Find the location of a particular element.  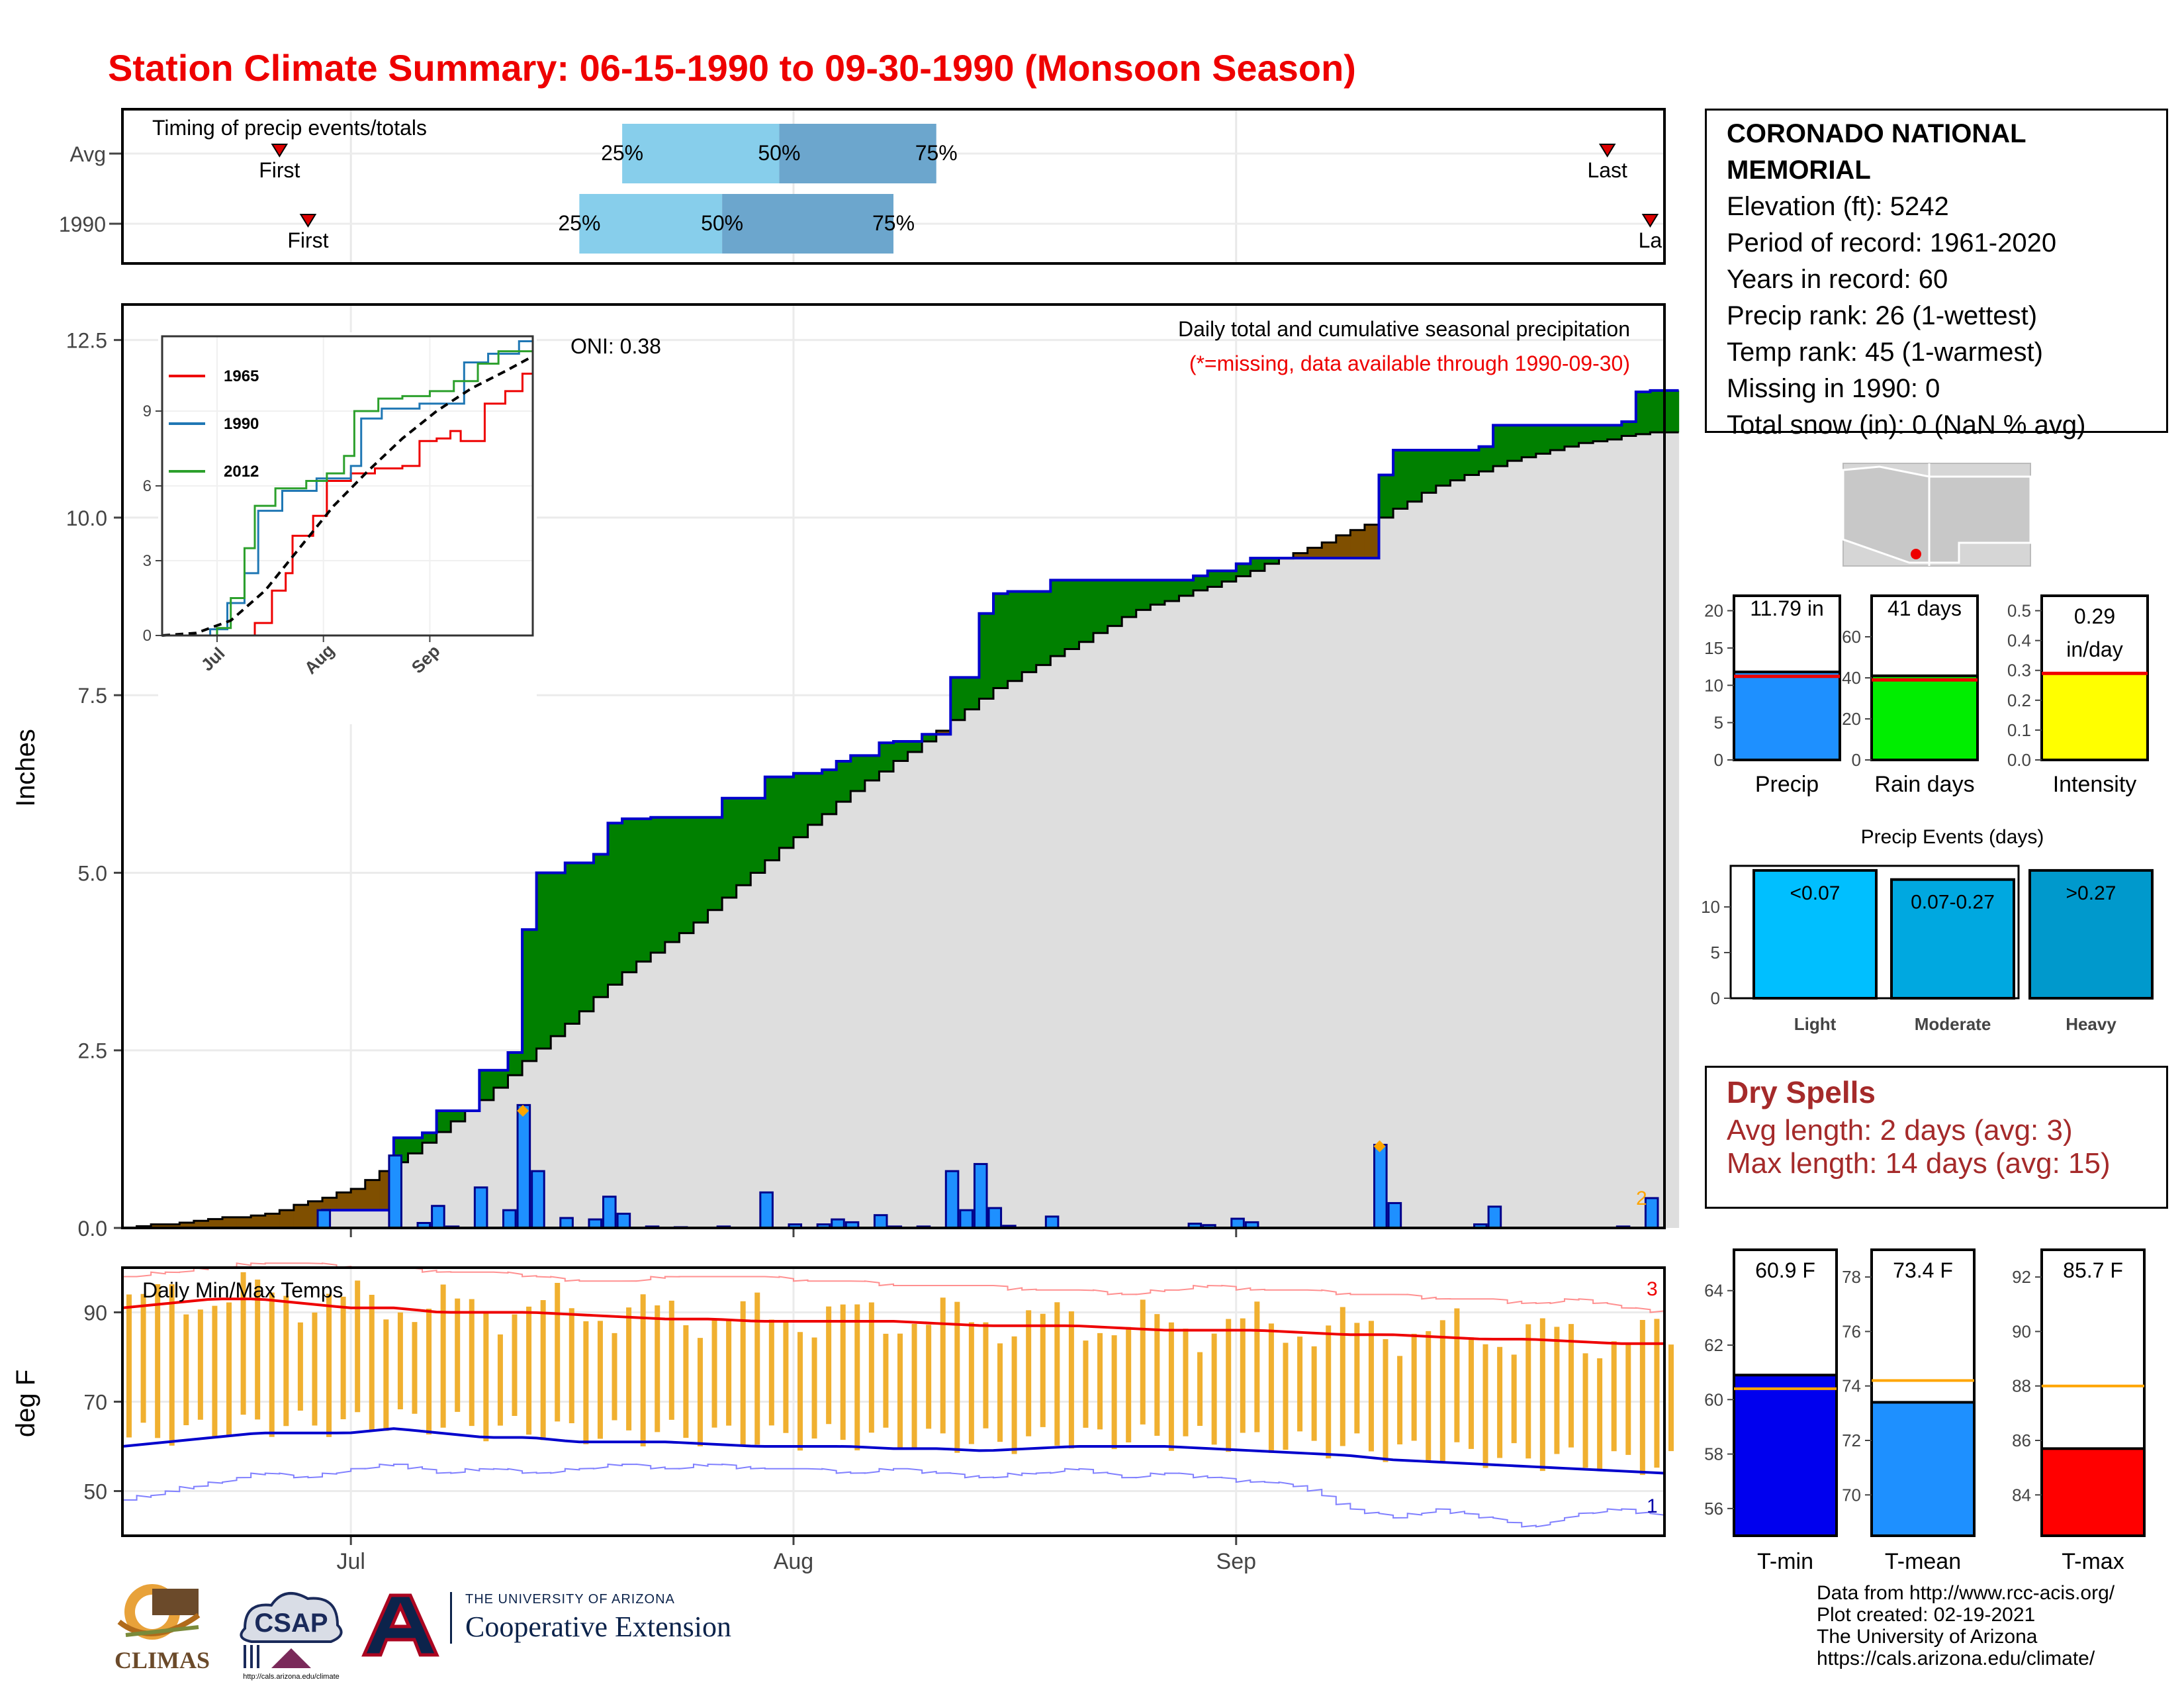

precip-ytick-label-4: 10.0 is located at coordinates (87, 518).